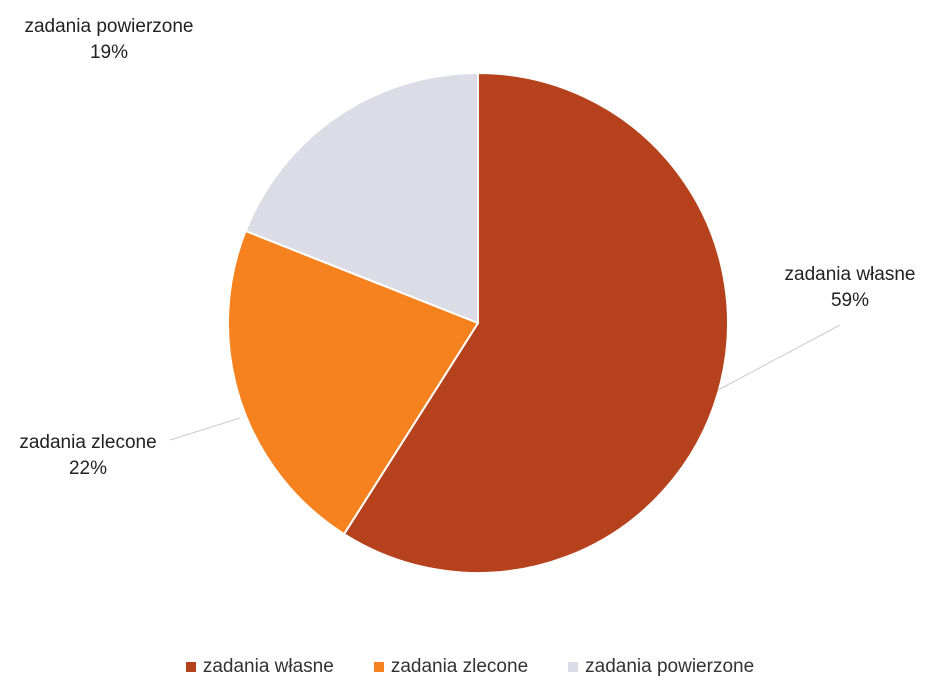 This screenshot has width=940, height=682. I want to click on legend-swatch-powierzone, so click(573, 667).